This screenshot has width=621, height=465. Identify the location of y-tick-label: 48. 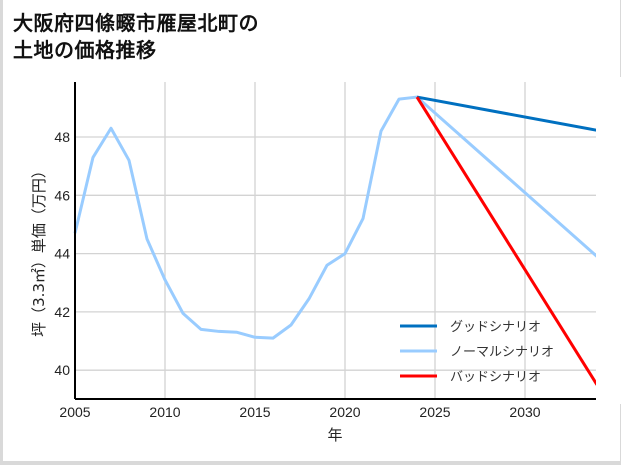
(62, 137).